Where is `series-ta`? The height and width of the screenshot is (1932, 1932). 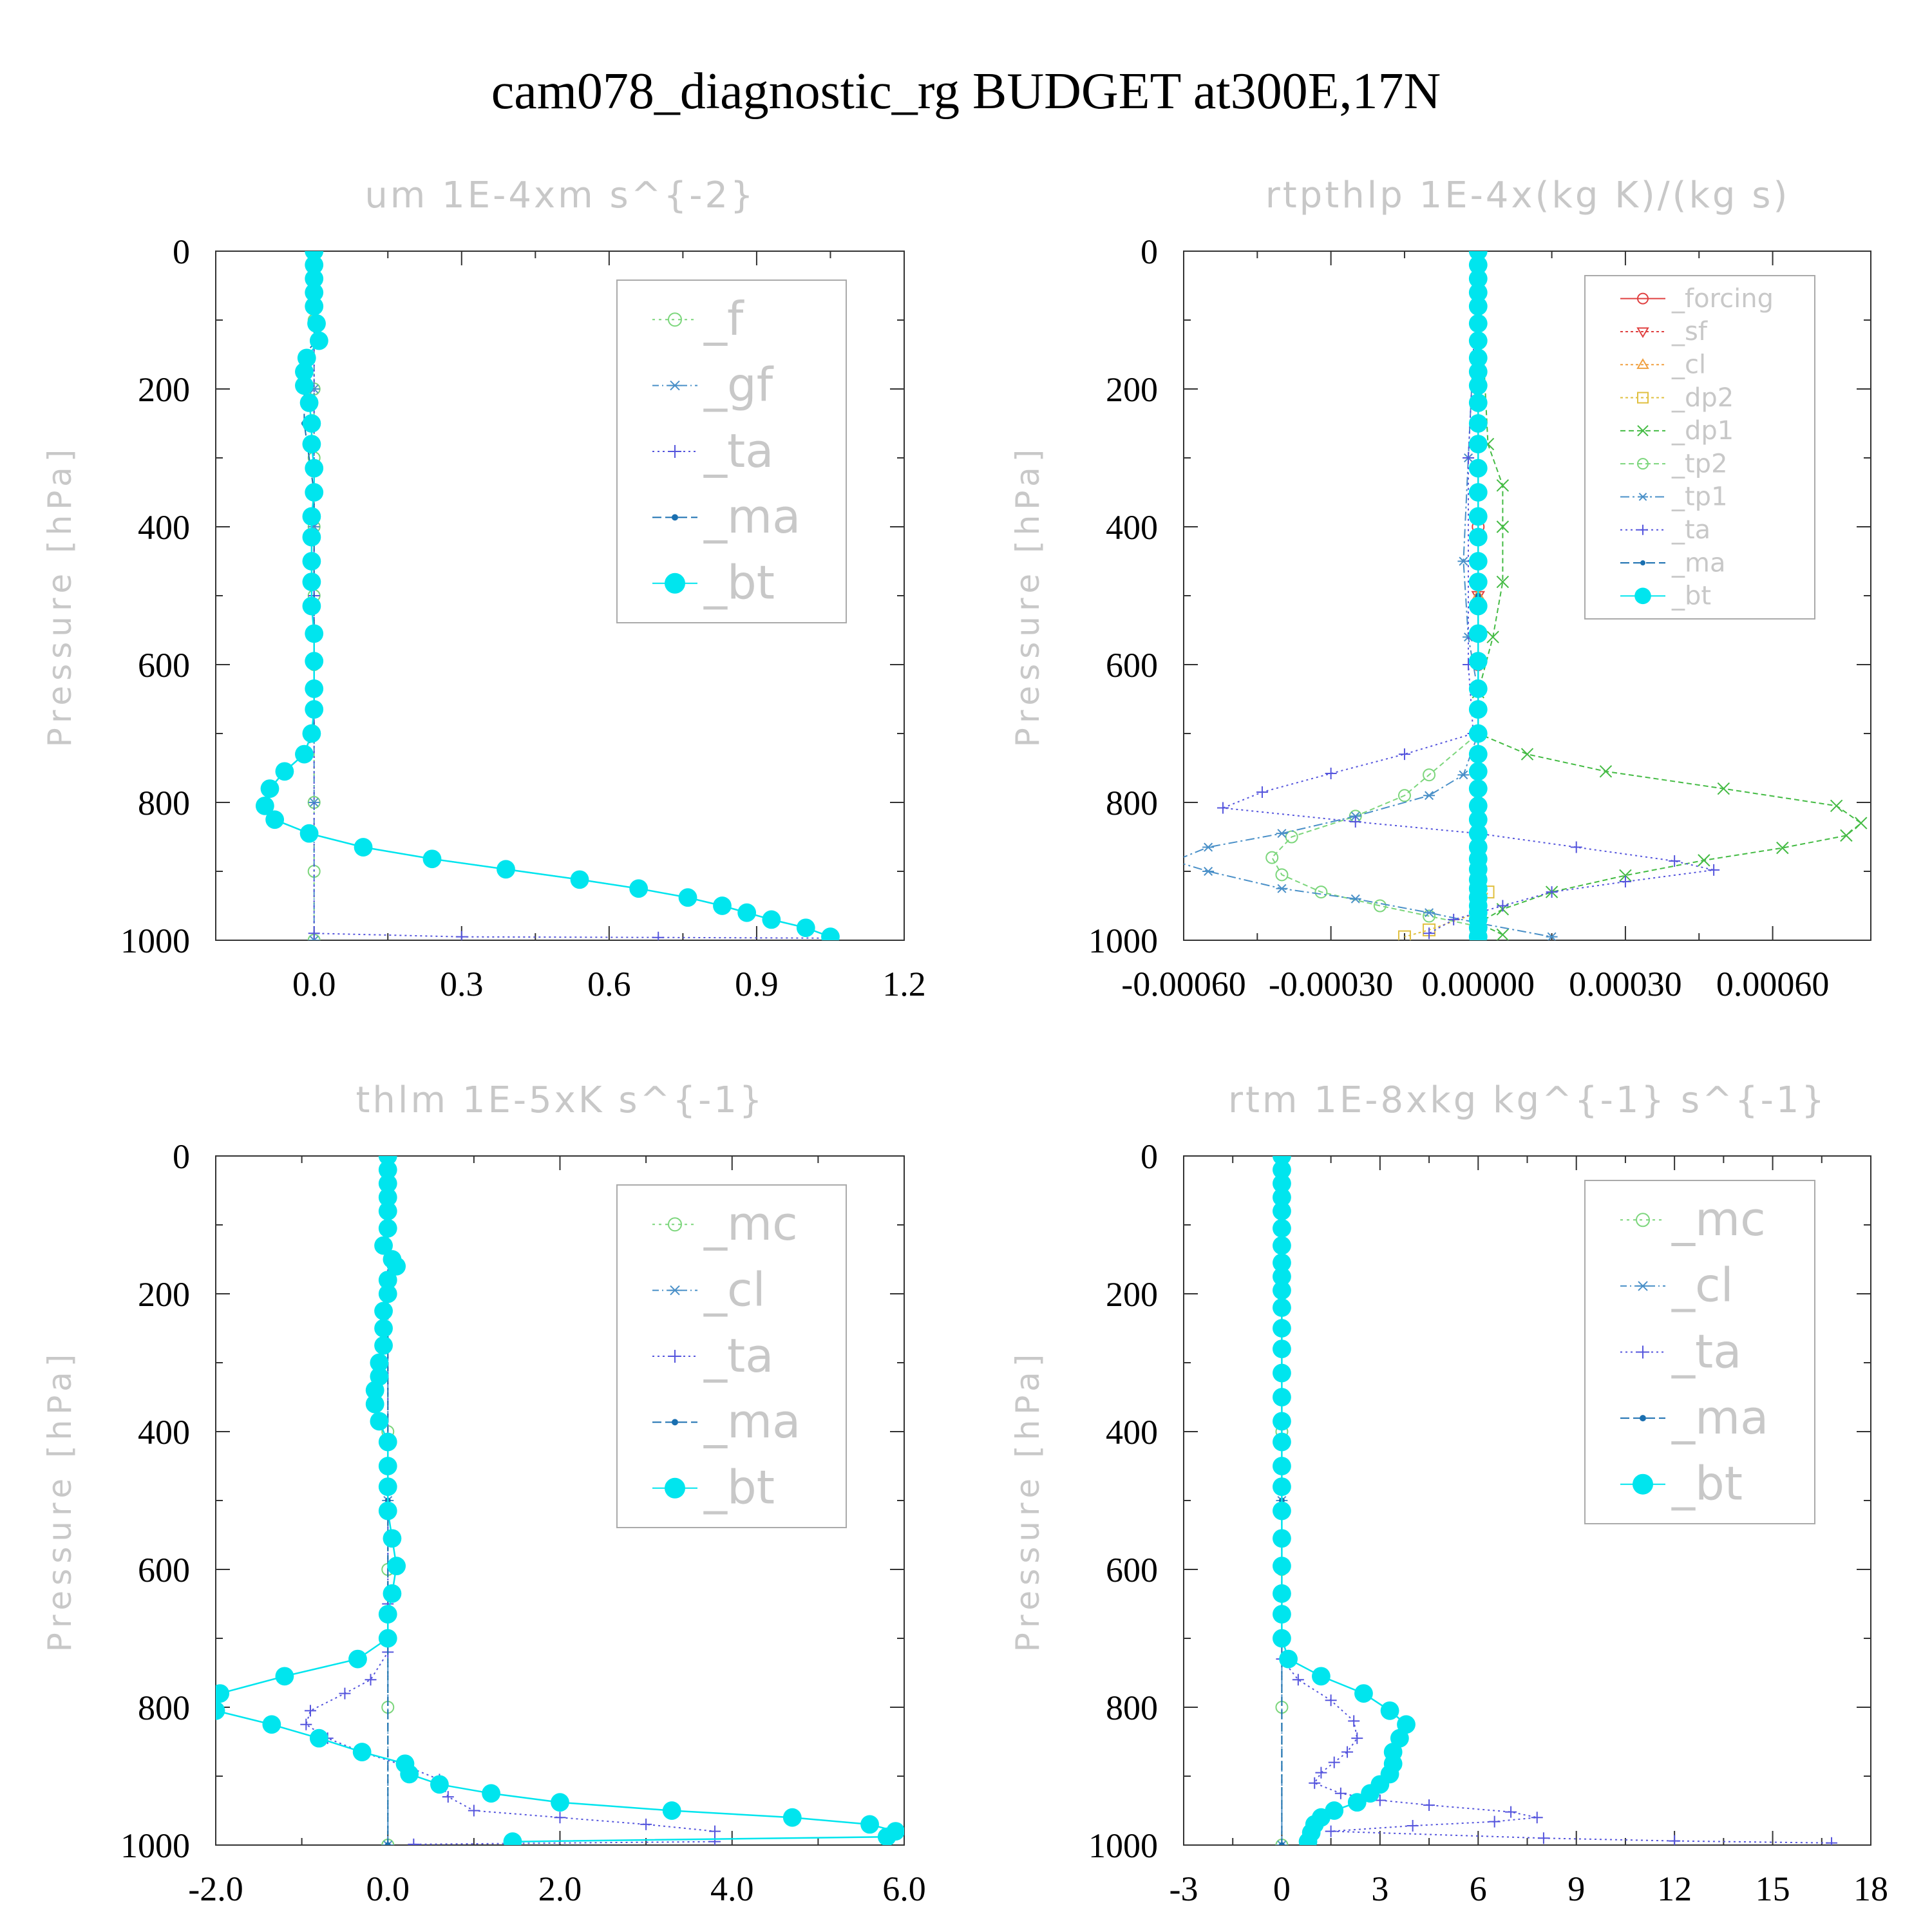
series-ta is located at coordinates (1469, 595).